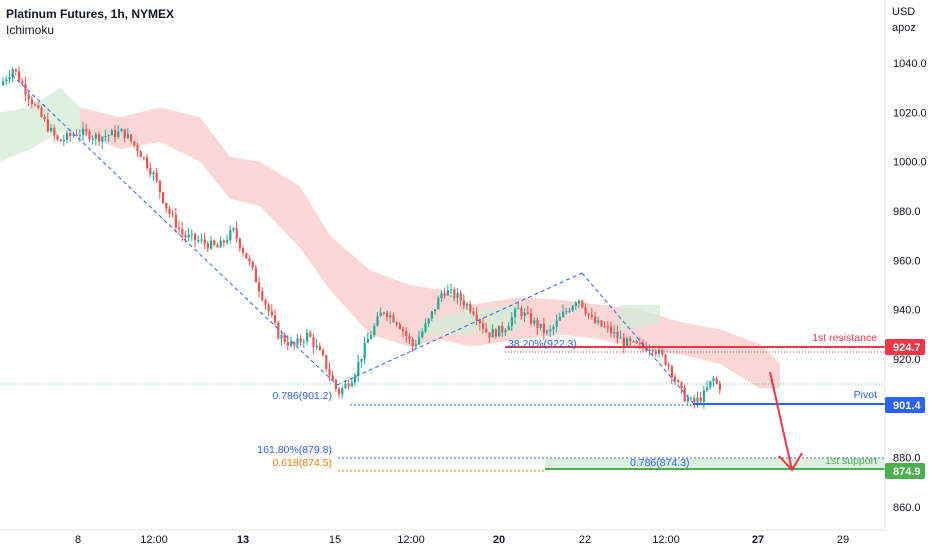 The width and height of the screenshot is (932, 550). What do you see at coordinates (30, 30) in the screenshot?
I see `indicator-name: Ichimoku` at bounding box center [30, 30].